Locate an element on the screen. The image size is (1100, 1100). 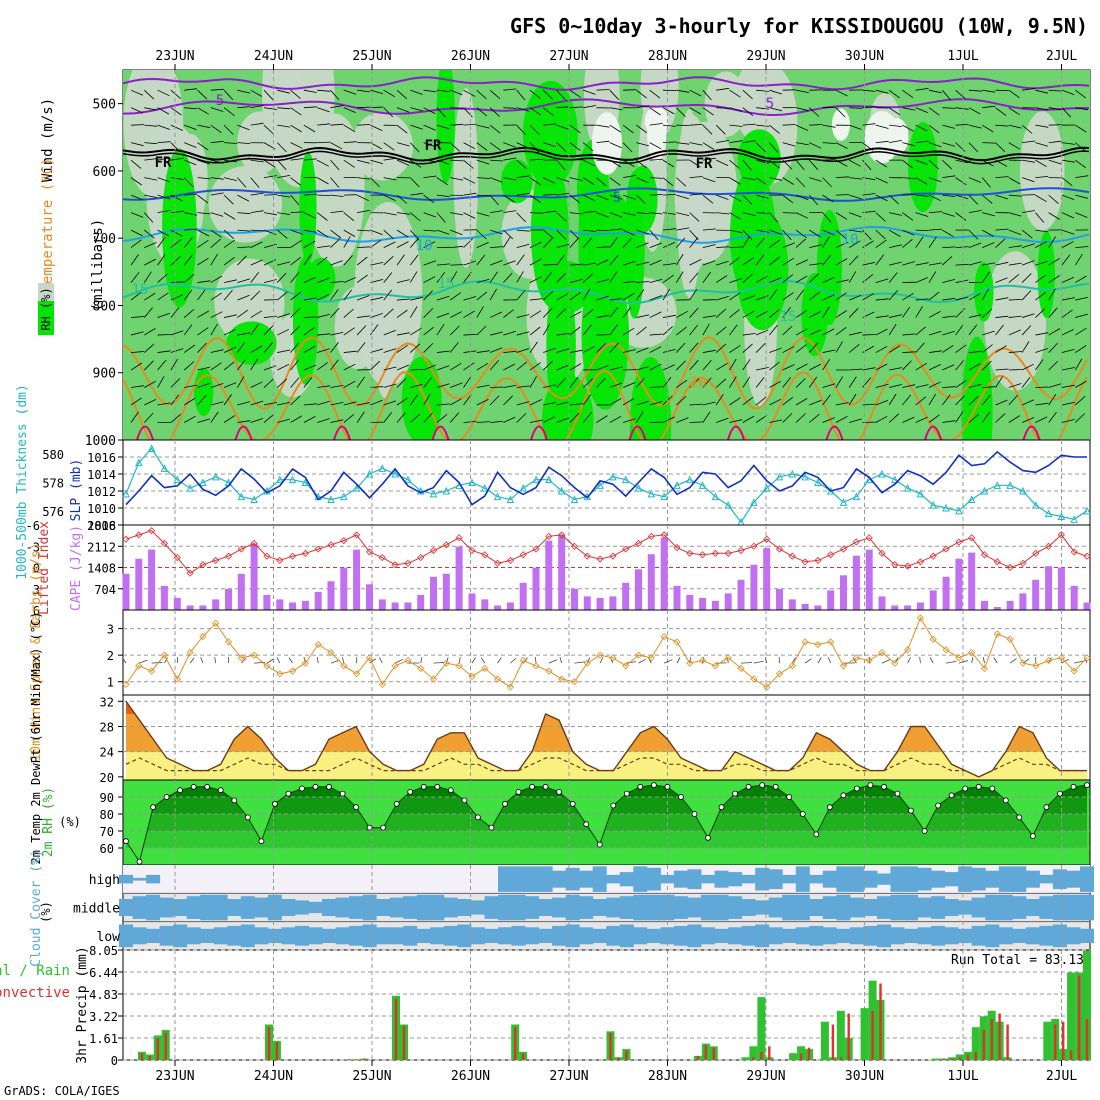
temp2m-tick-label: 24 is located at coordinates (107, 753).